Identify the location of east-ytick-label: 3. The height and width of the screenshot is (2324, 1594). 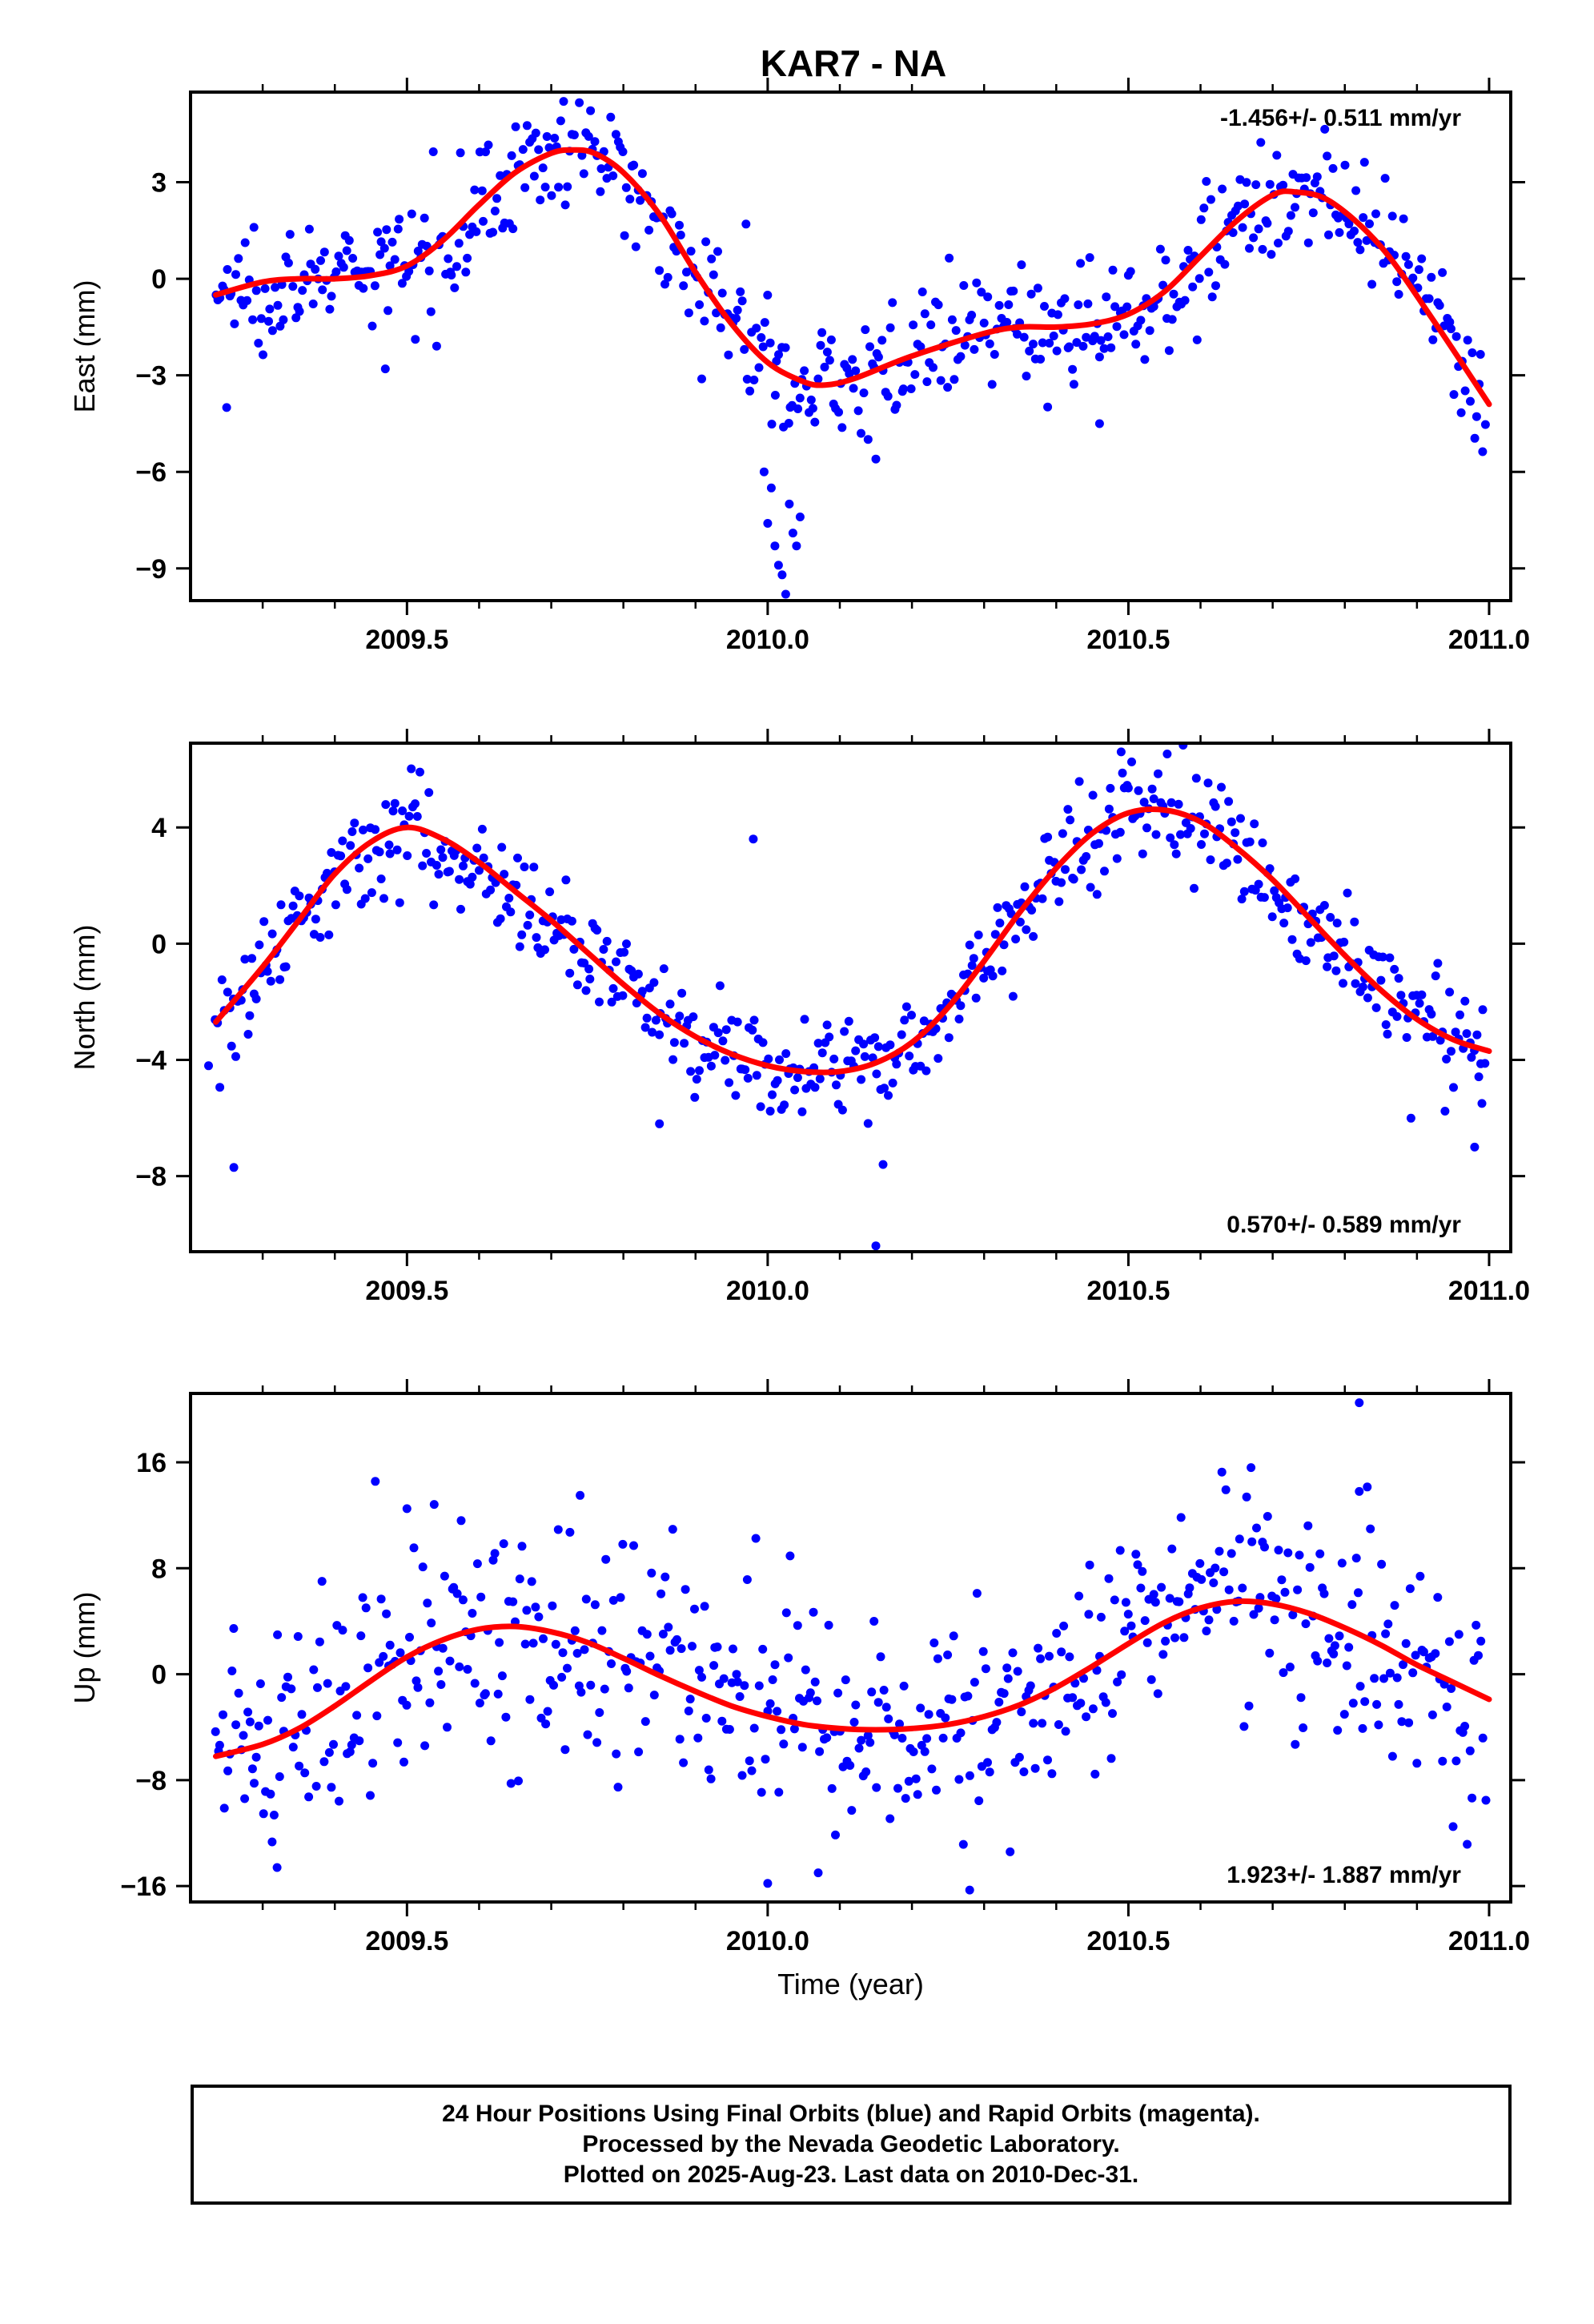
(159, 183).